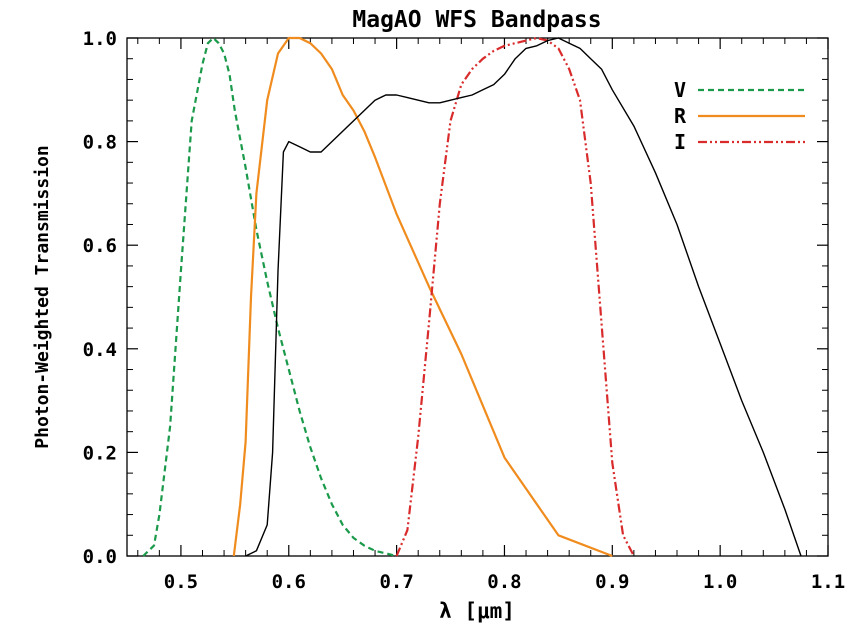 The image size is (866, 634). I want to click on y-tick-label: 0.8, so click(100, 143).